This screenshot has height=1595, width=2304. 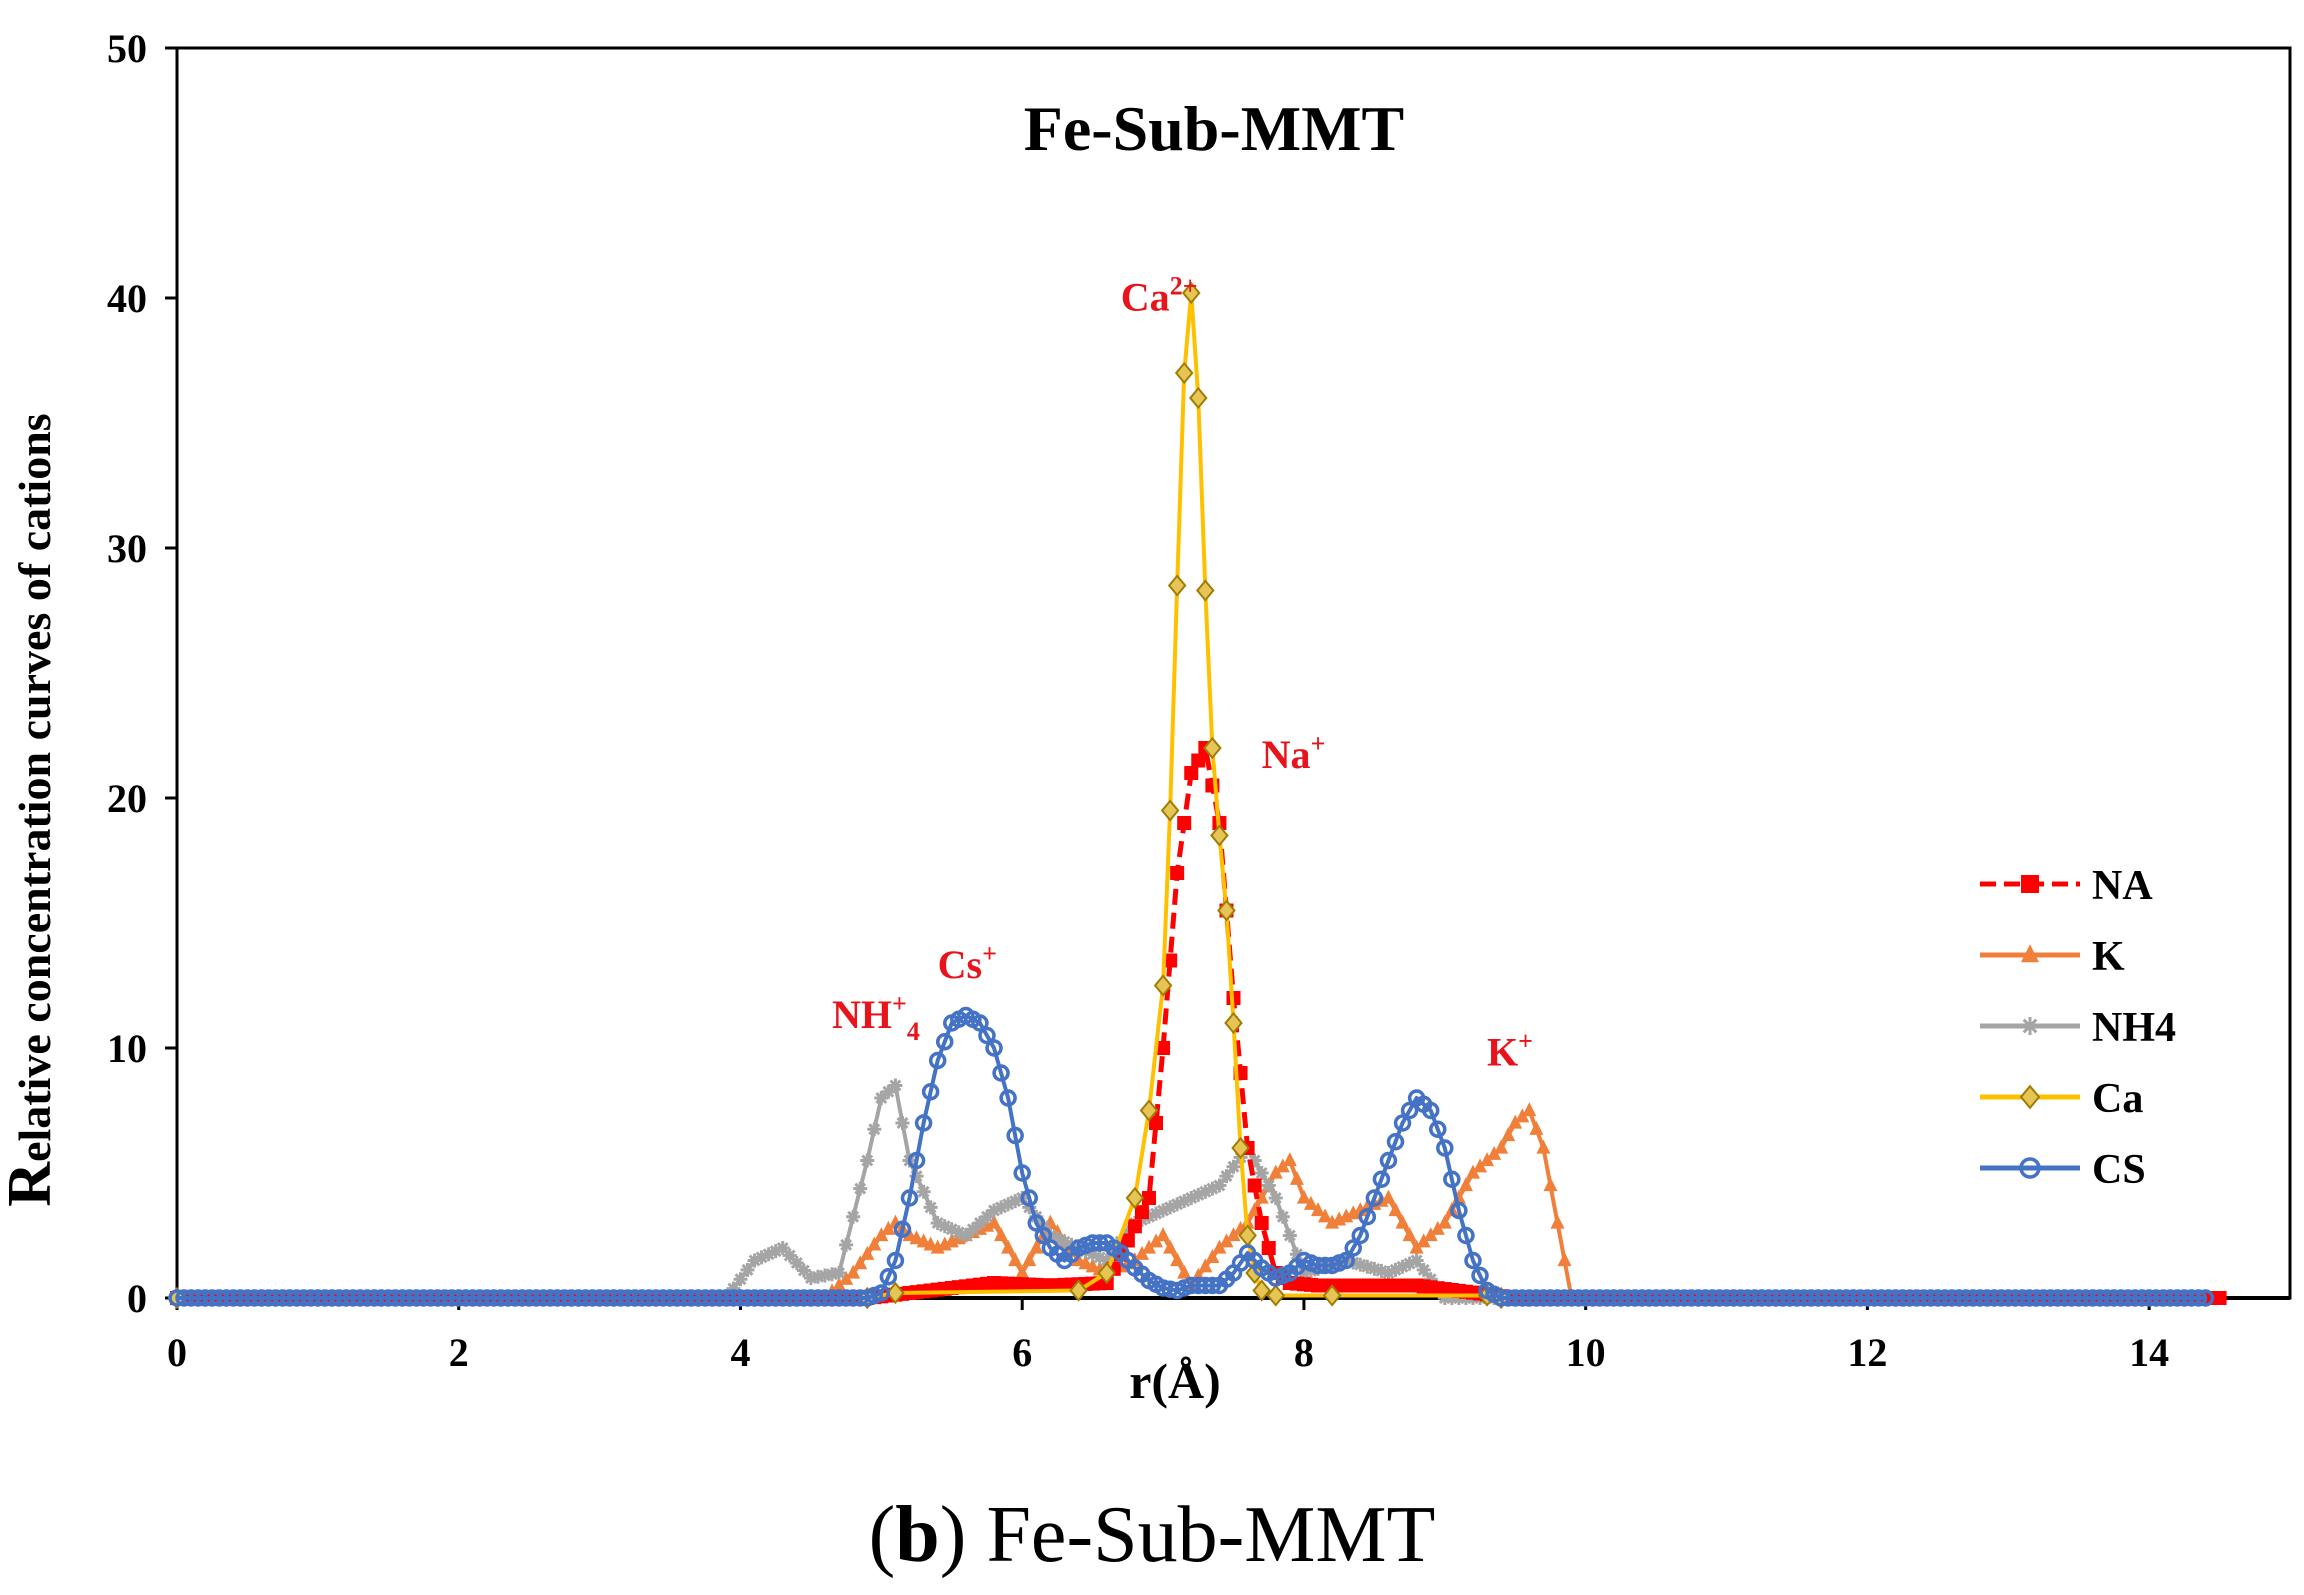 What do you see at coordinates (2078, 1028) in the screenshot?
I see `legend-item-nh4: NH4` at bounding box center [2078, 1028].